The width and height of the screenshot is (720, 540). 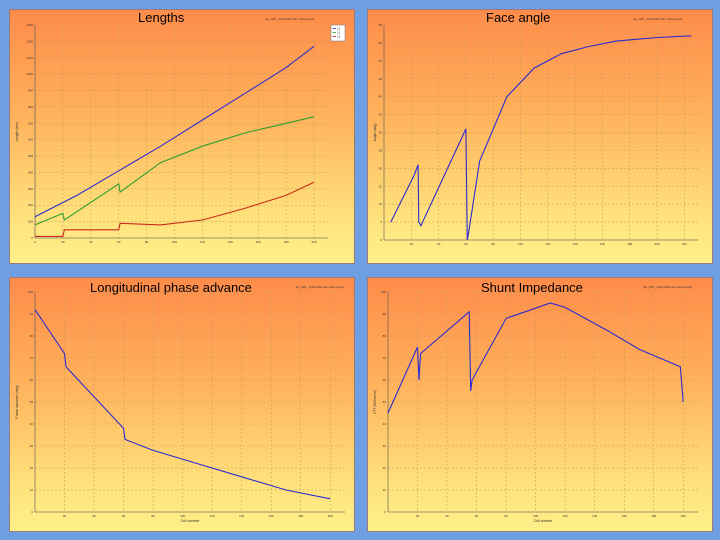 What do you see at coordinates (175, 209) in the screenshot?
I see `series-line-l3` at bounding box center [175, 209].